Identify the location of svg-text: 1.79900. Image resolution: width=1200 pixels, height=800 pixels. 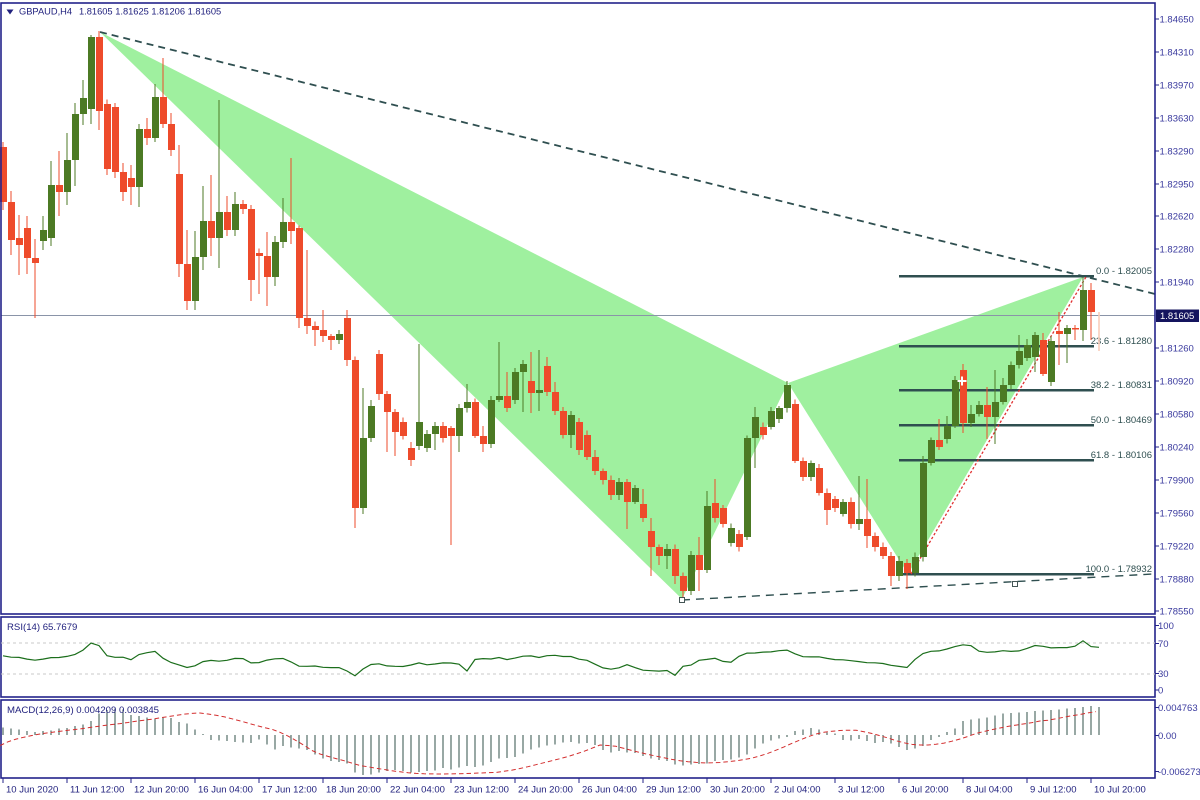
(1177, 481).